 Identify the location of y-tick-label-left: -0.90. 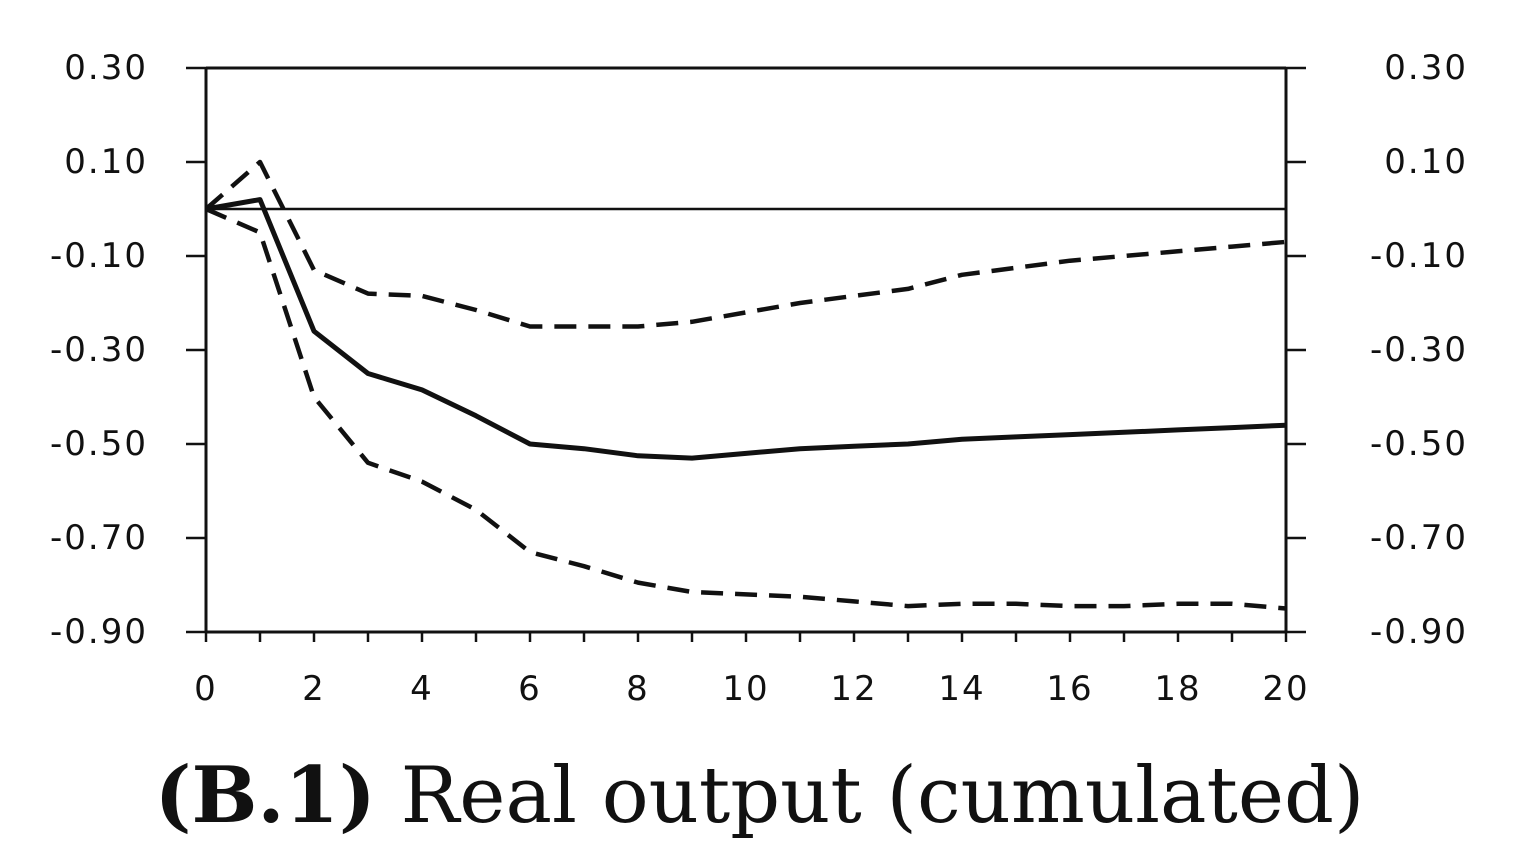
(99, 632).